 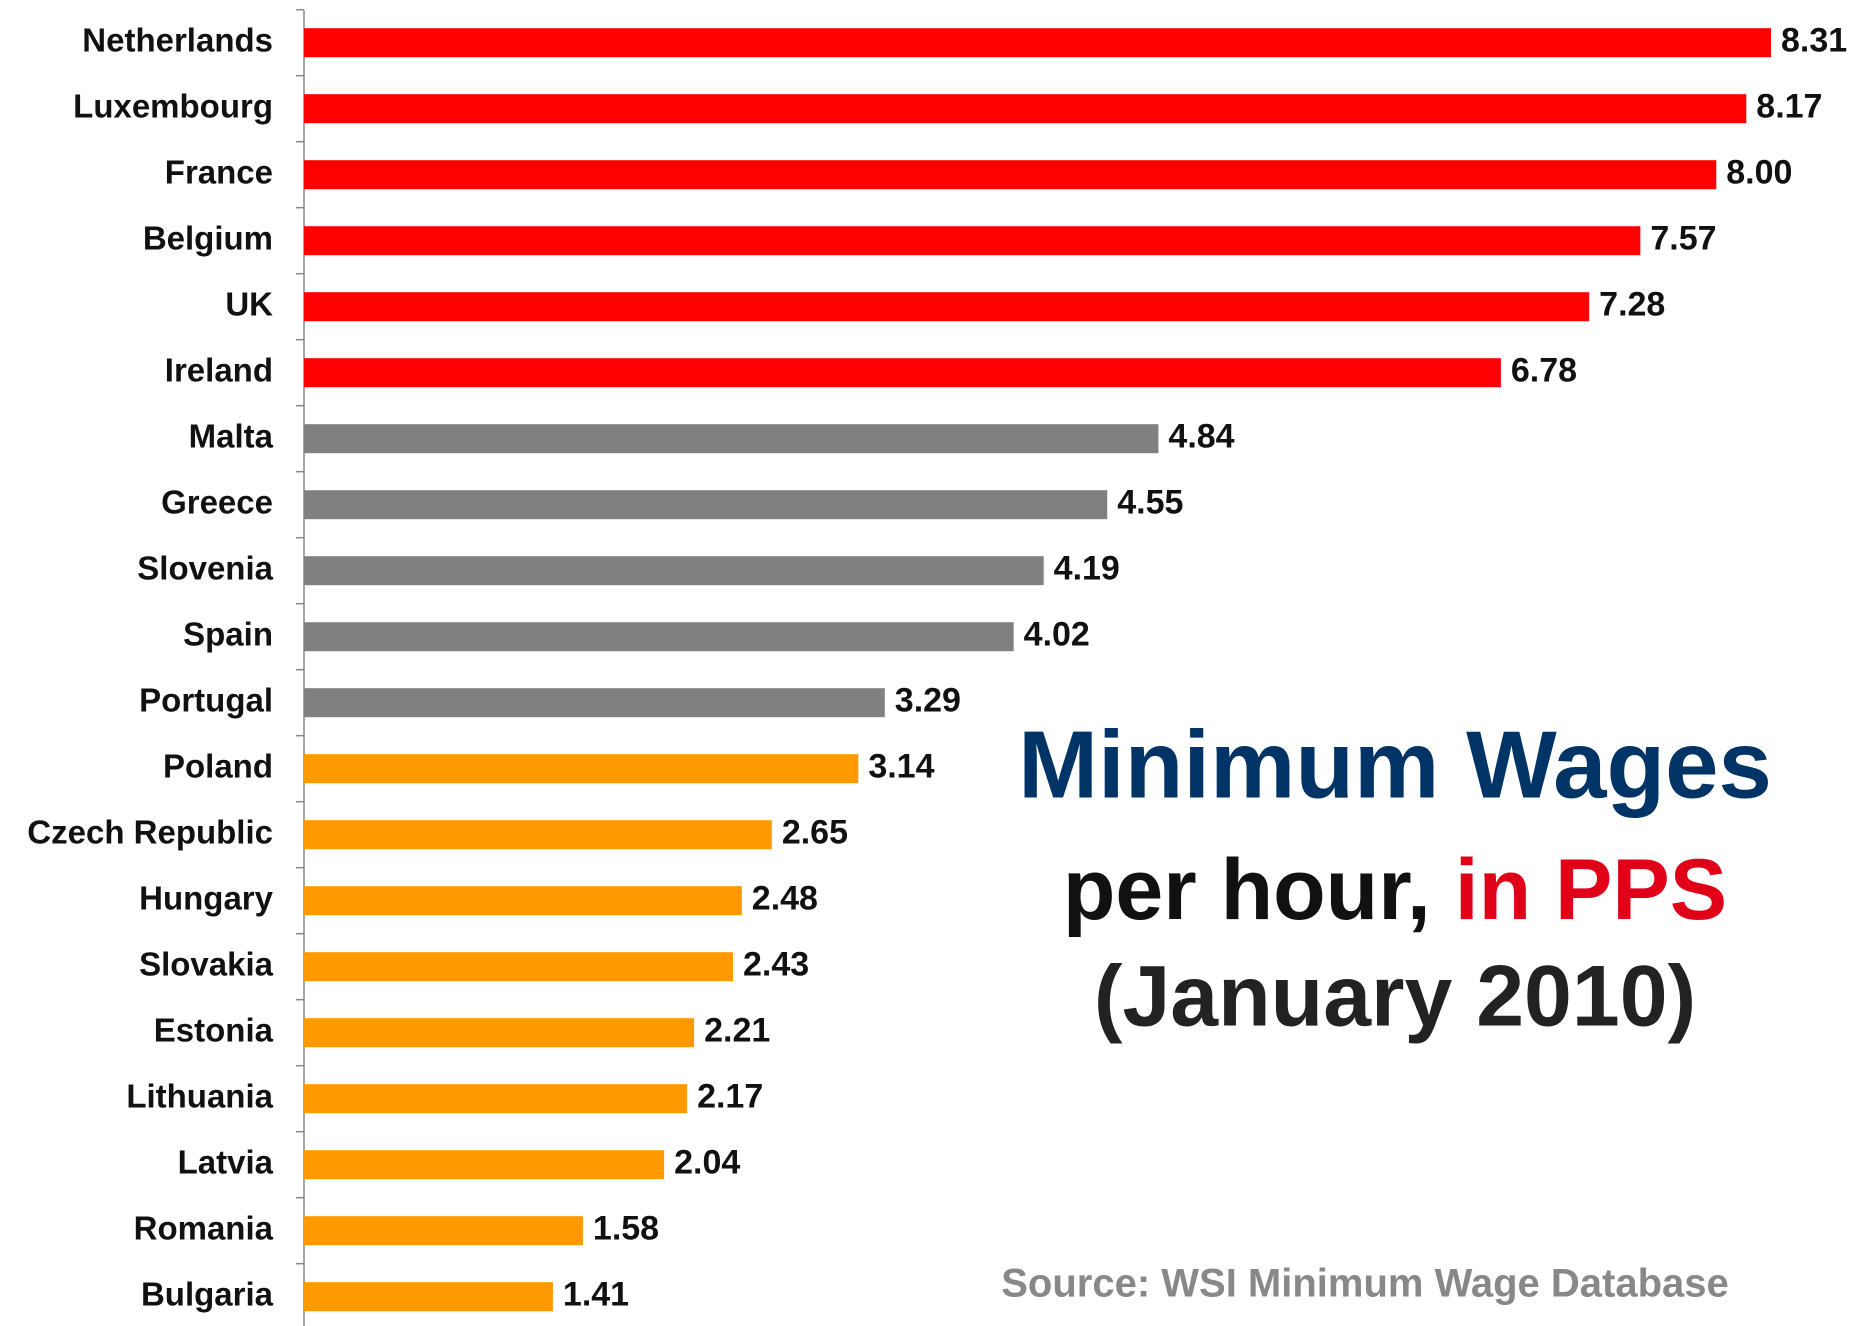 What do you see at coordinates (1683, 239) in the screenshot?
I see `value-label: 7.57` at bounding box center [1683, 239].